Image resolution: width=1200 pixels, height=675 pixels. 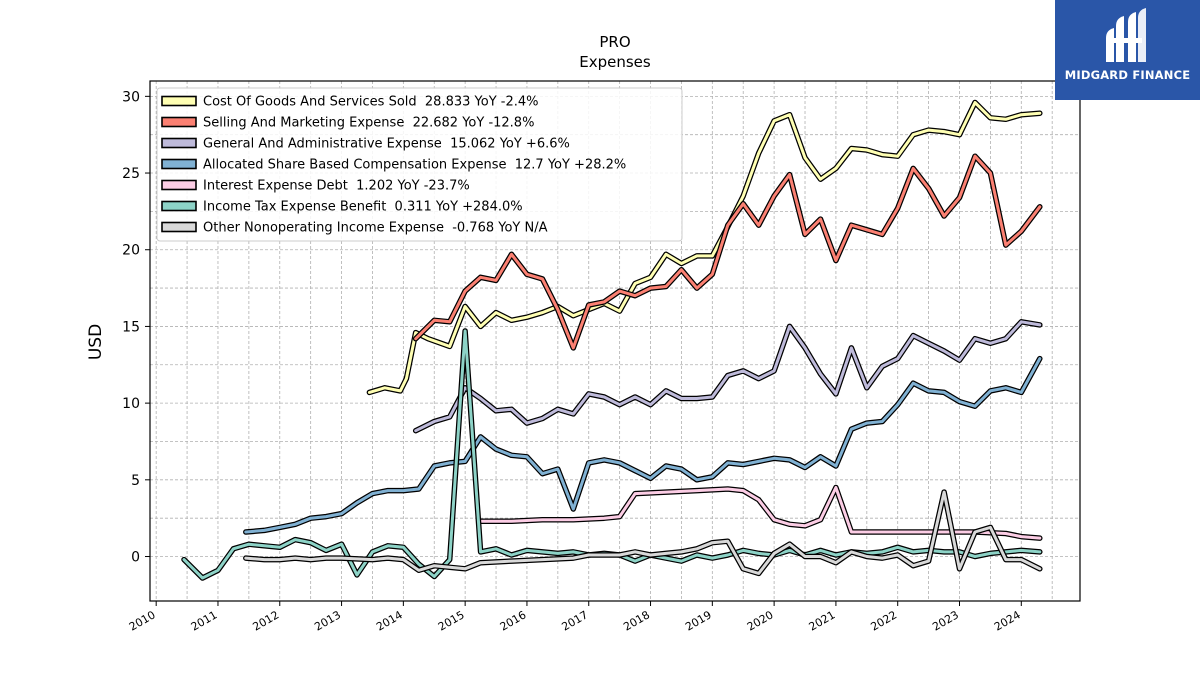 What do you see at coordinates (131, 97) in the screenshot?
I see `y-tick-label: 30` at bounding box center [131, 97].